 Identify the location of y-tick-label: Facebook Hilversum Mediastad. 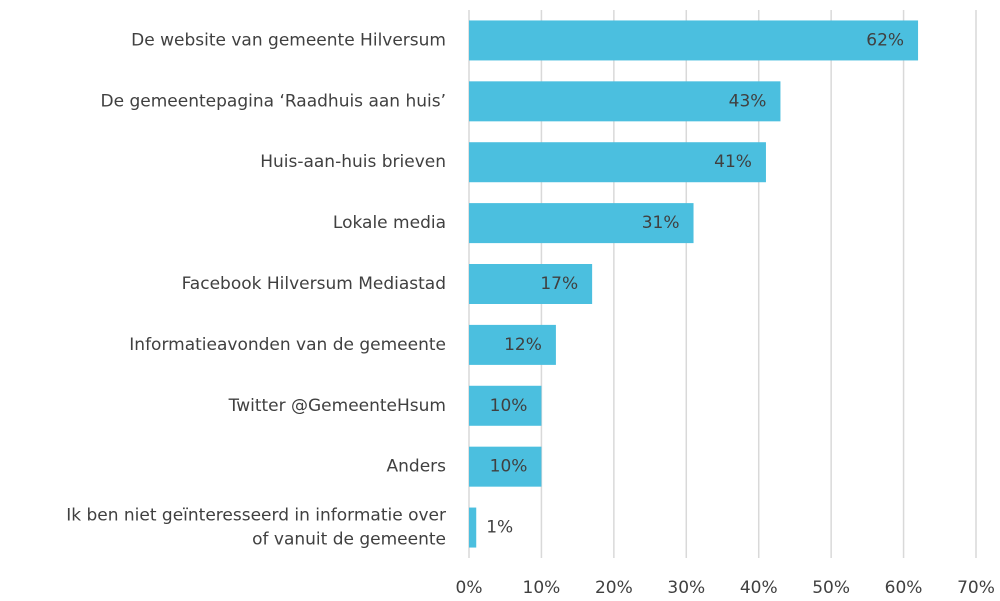
(314, 284).